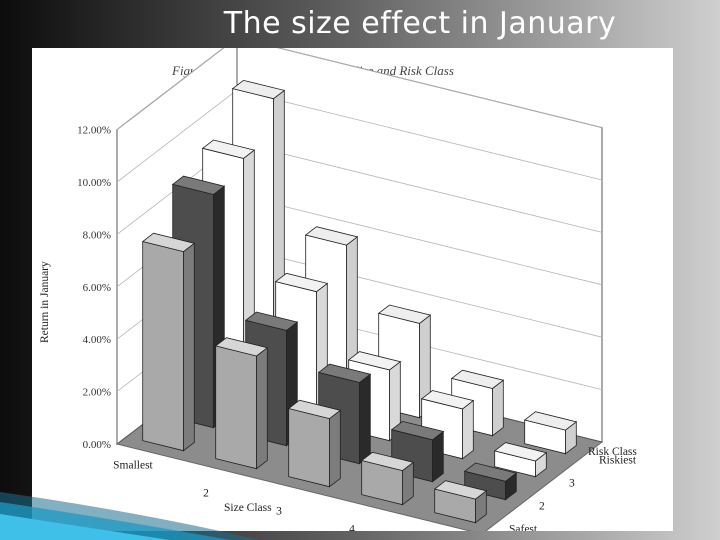  I want to click on risk-tick-label: Riskiest, so click(618, 461).